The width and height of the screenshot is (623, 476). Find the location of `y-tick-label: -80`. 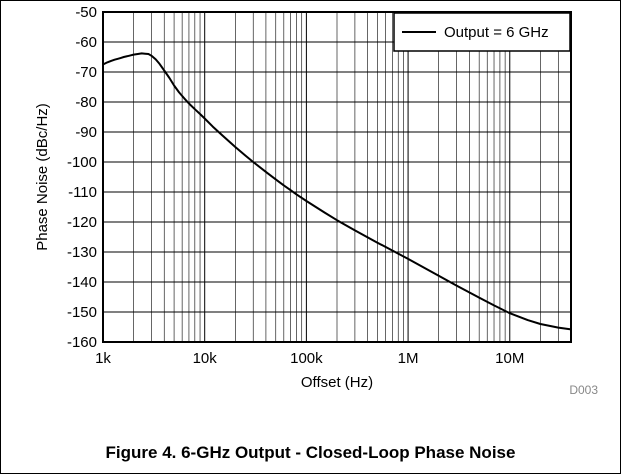

y-tick-label: -80 is located at coordinates (86, 102).